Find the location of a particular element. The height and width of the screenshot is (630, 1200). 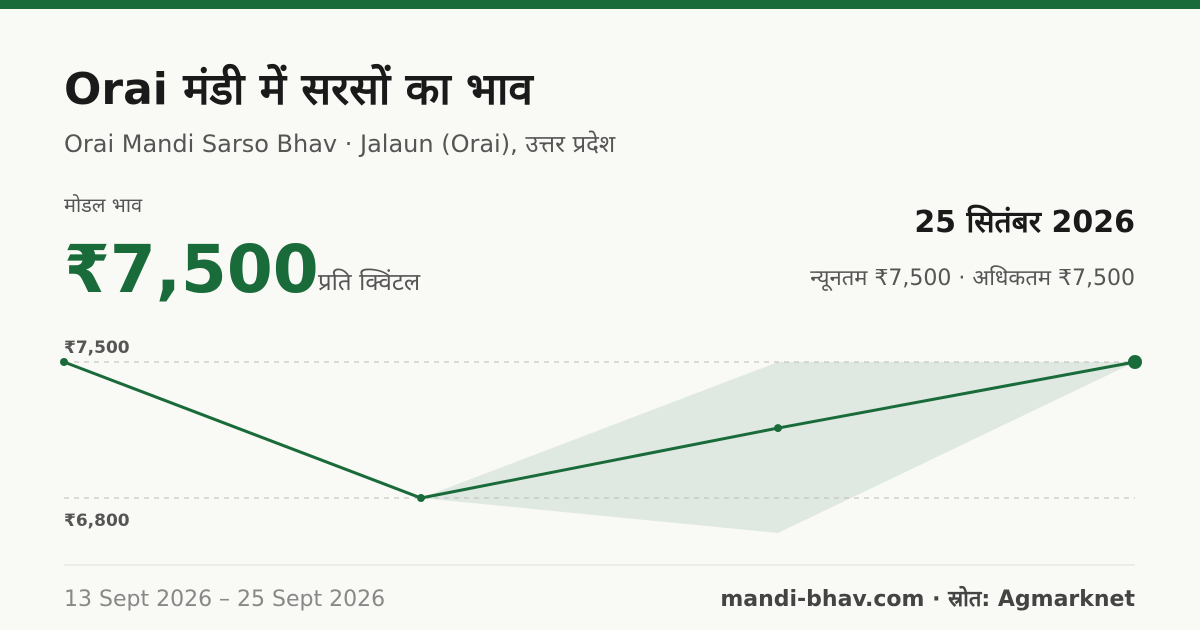

period: 13 Sept 2026 – 25 Sept 2026 is located at coordinates (224, 599).